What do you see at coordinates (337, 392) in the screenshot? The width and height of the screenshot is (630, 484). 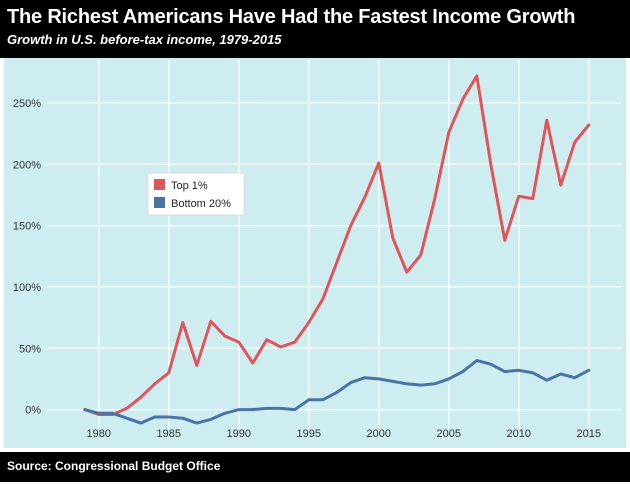 I see `bottom-20-percent-line` at bounding box center [337, 392].